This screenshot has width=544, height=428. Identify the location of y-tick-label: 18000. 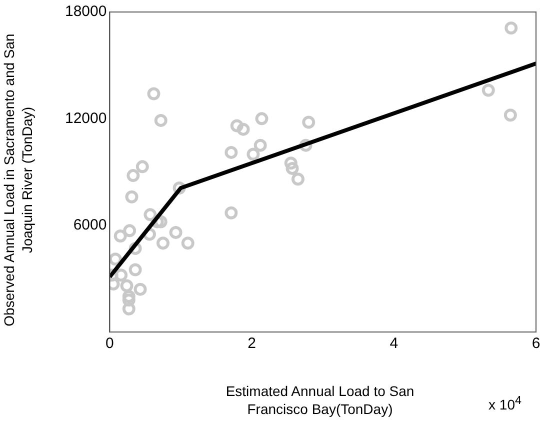
(85, 11).